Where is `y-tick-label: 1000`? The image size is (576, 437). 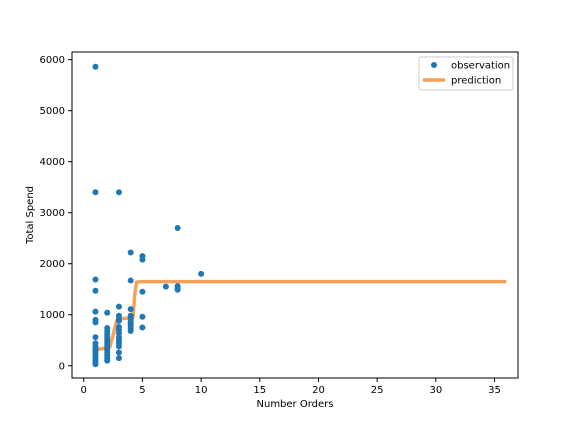 y-tick-label: 1000 is located at coordinates (52, 315).